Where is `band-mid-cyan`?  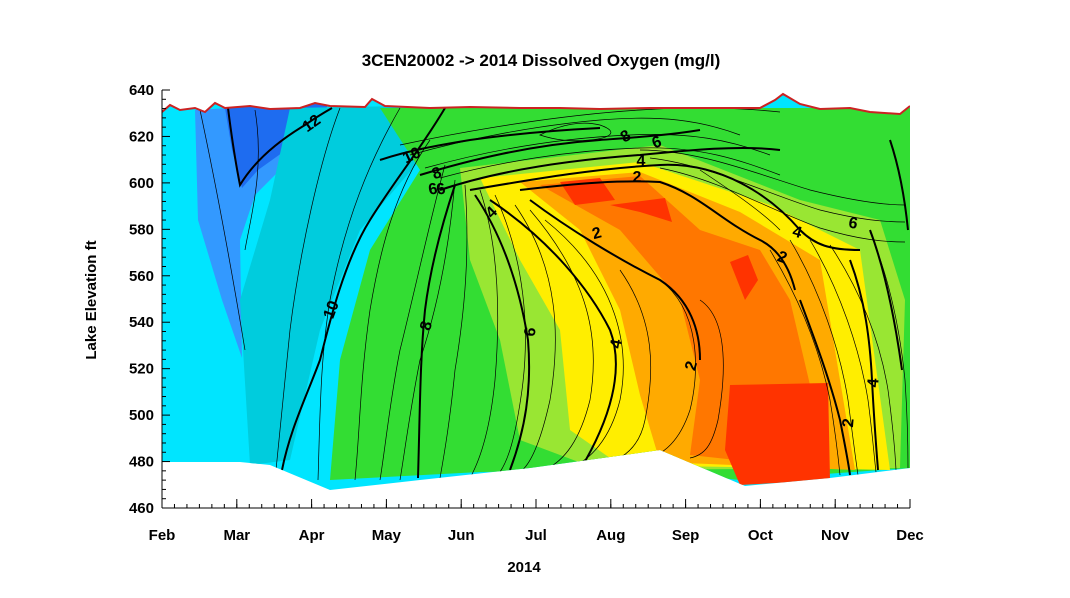 band-mid-cyan is located at coordinates (350, 285).